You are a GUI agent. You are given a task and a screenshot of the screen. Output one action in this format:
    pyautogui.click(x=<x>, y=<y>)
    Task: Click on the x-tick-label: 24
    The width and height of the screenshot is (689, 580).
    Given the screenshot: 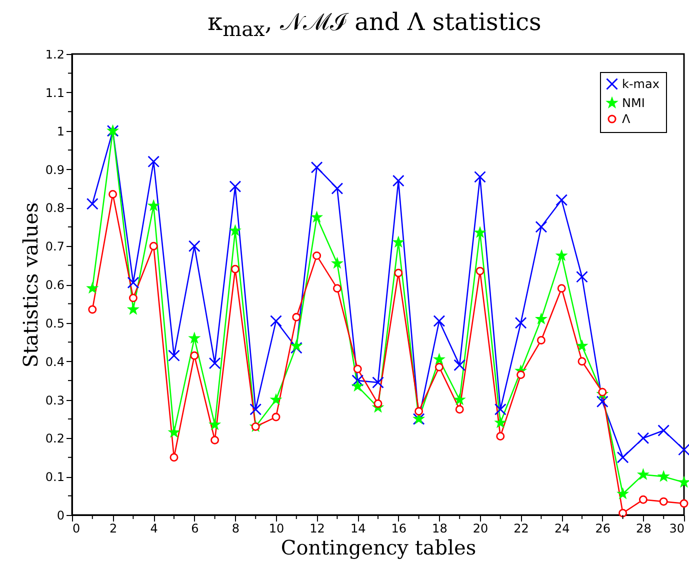 What is the action you would take?
    pyautogui.click(x=562, y=529)
    